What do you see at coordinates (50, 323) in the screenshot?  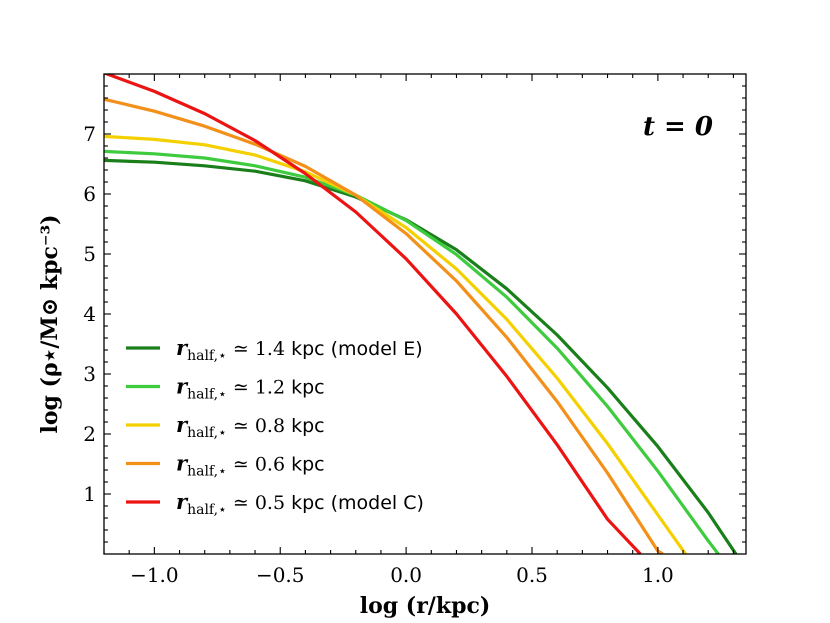 I see `y-axis-title: log (ρ⋆/M⊙ kpc⁻³)` at bounding box center [50, 323].